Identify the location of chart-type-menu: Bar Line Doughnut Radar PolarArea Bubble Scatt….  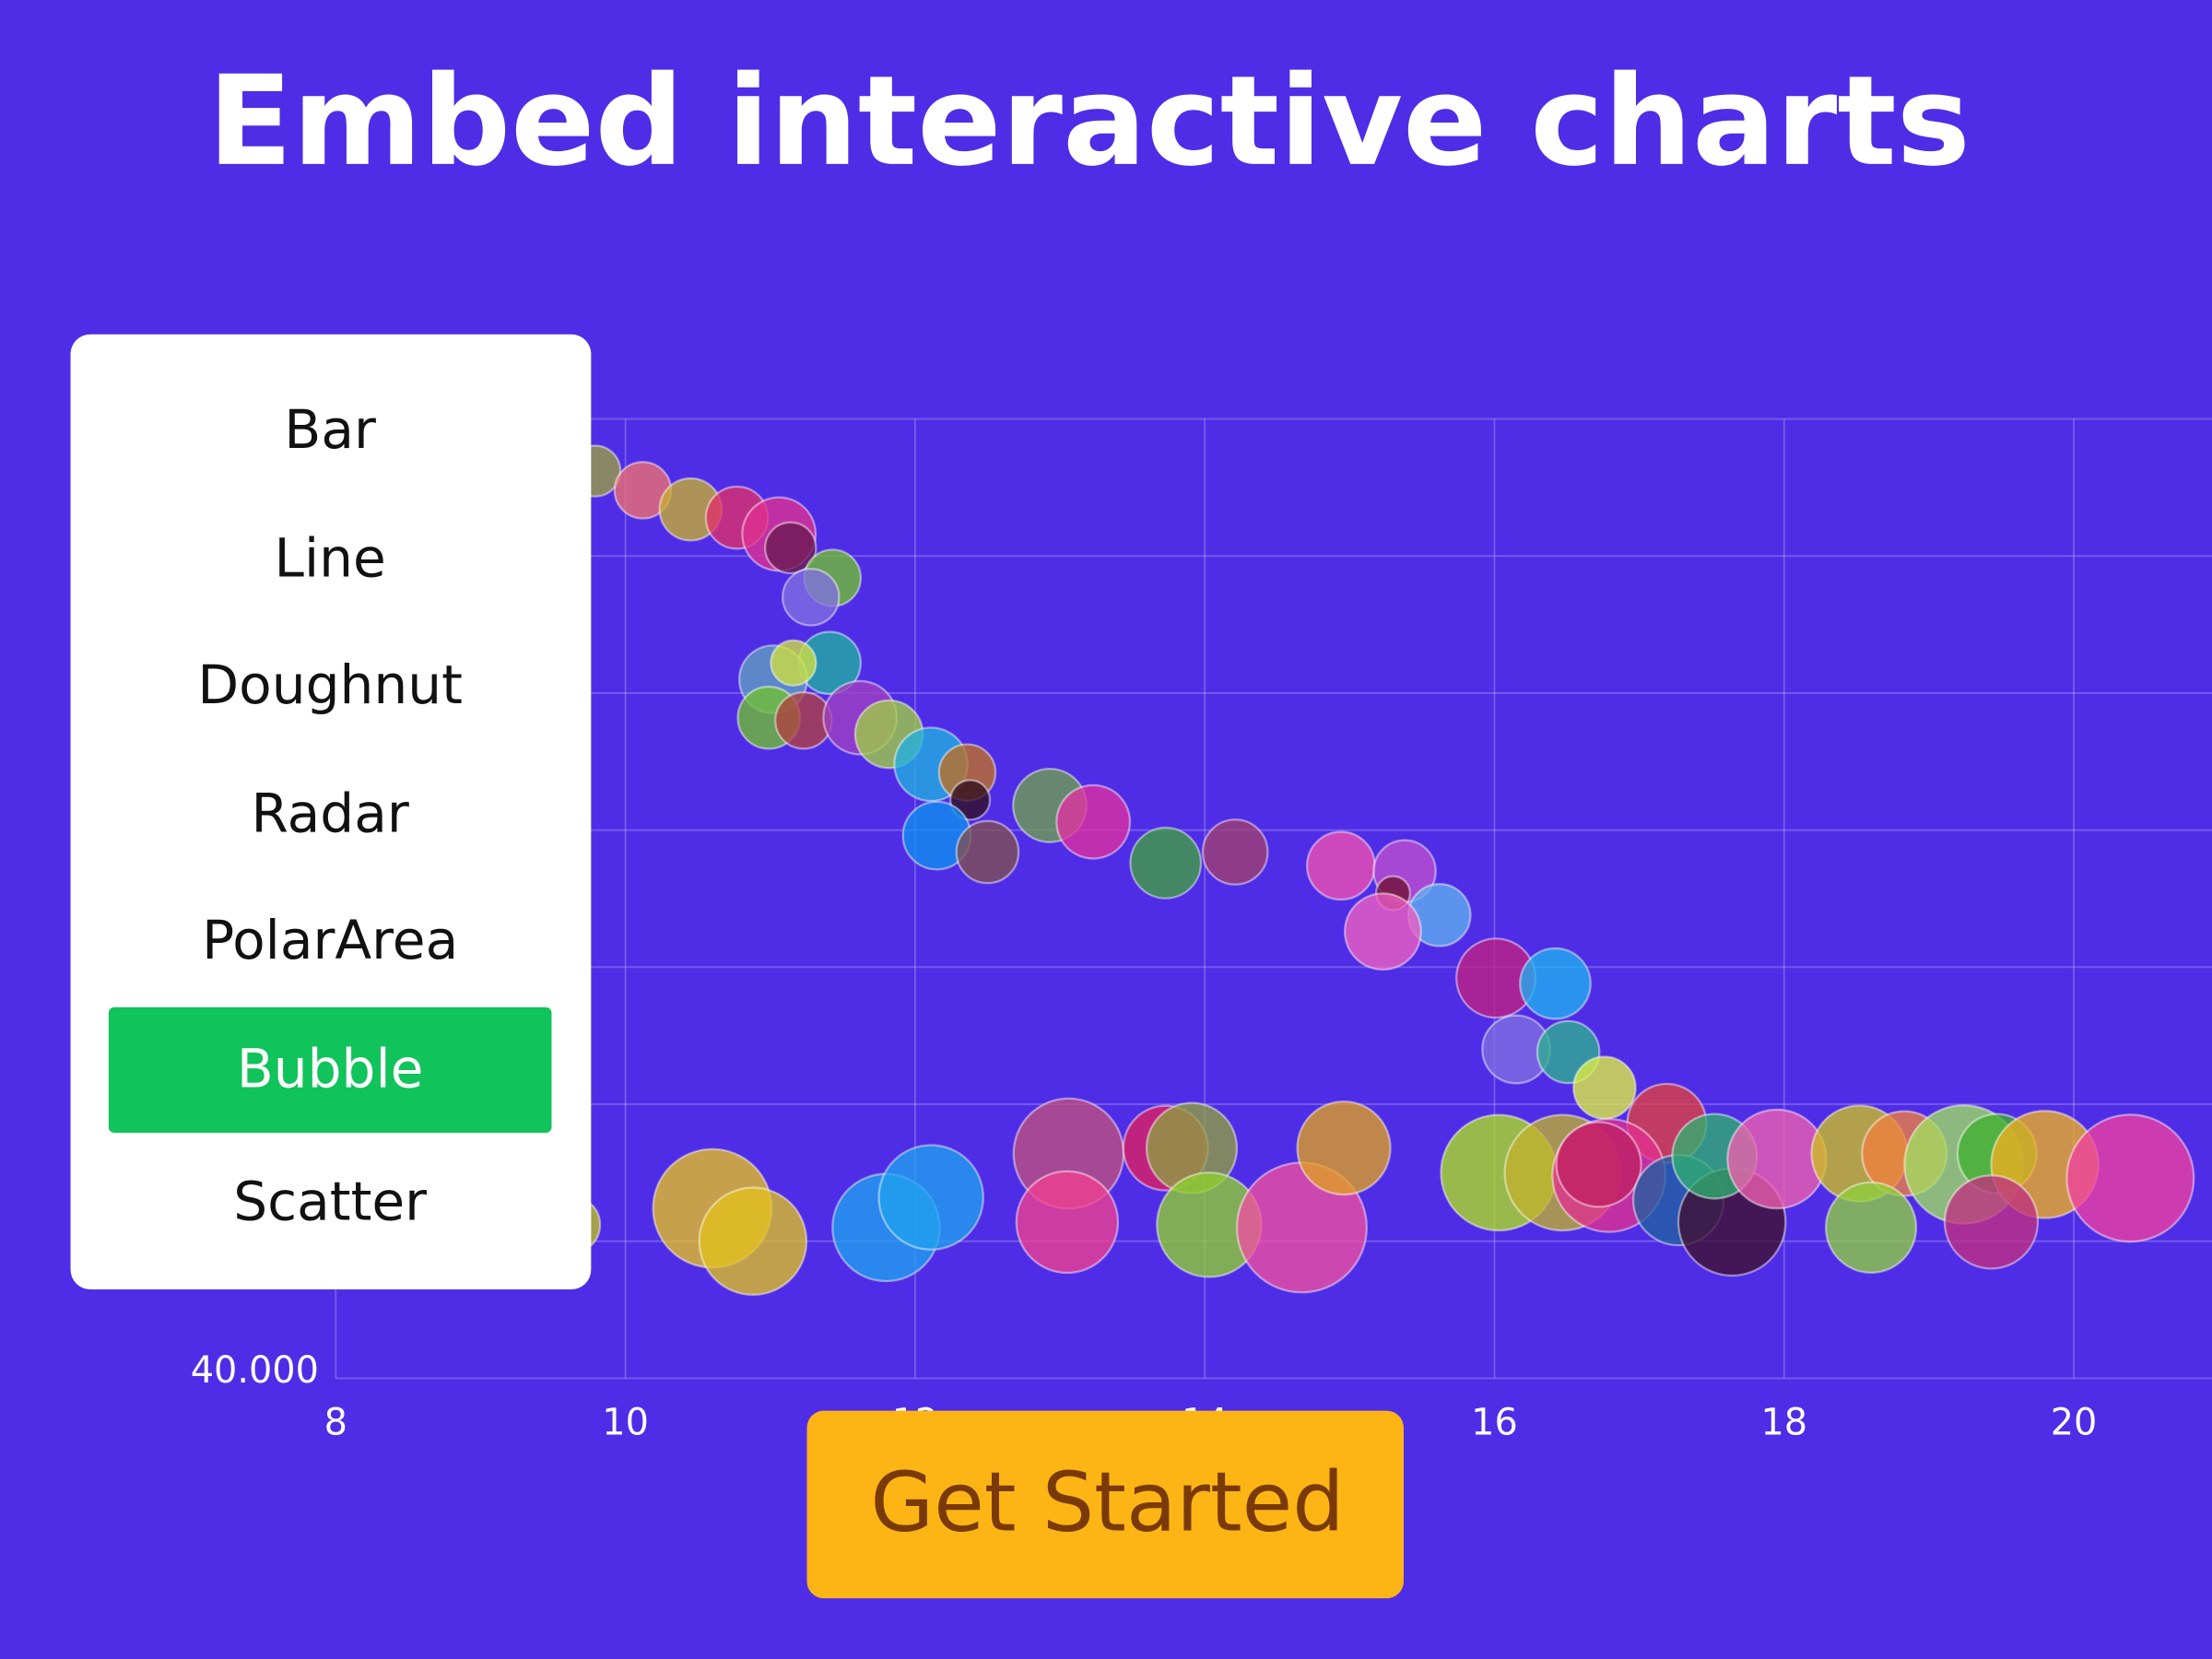
(331, 811).